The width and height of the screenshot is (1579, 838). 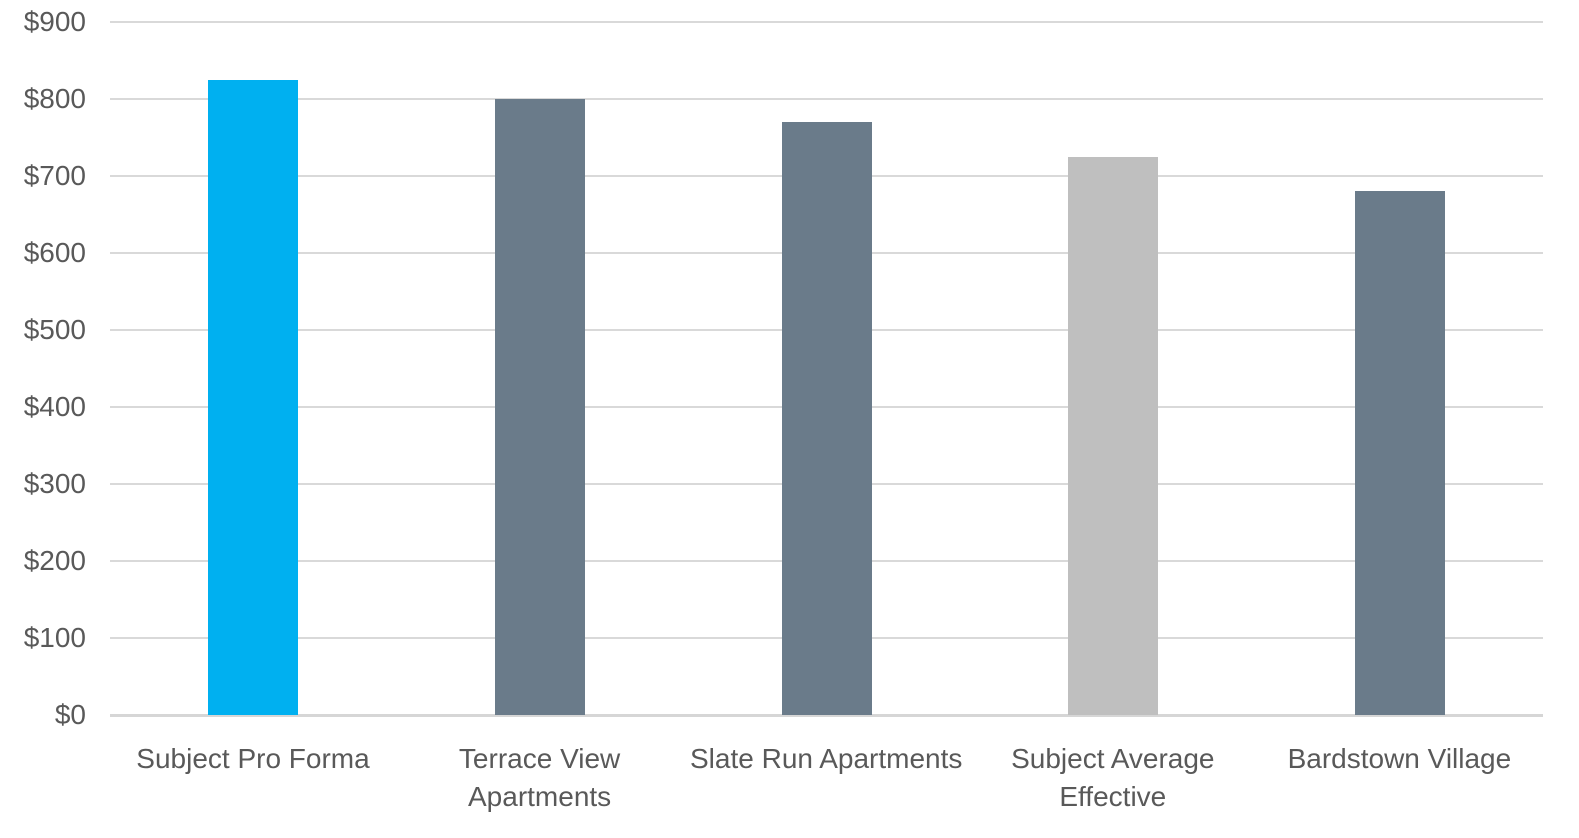 What do you see at coordinates (540, 796) in the screenshot?
I see `x-tick-label-line: Apartments` at bounding box center [540, 796].